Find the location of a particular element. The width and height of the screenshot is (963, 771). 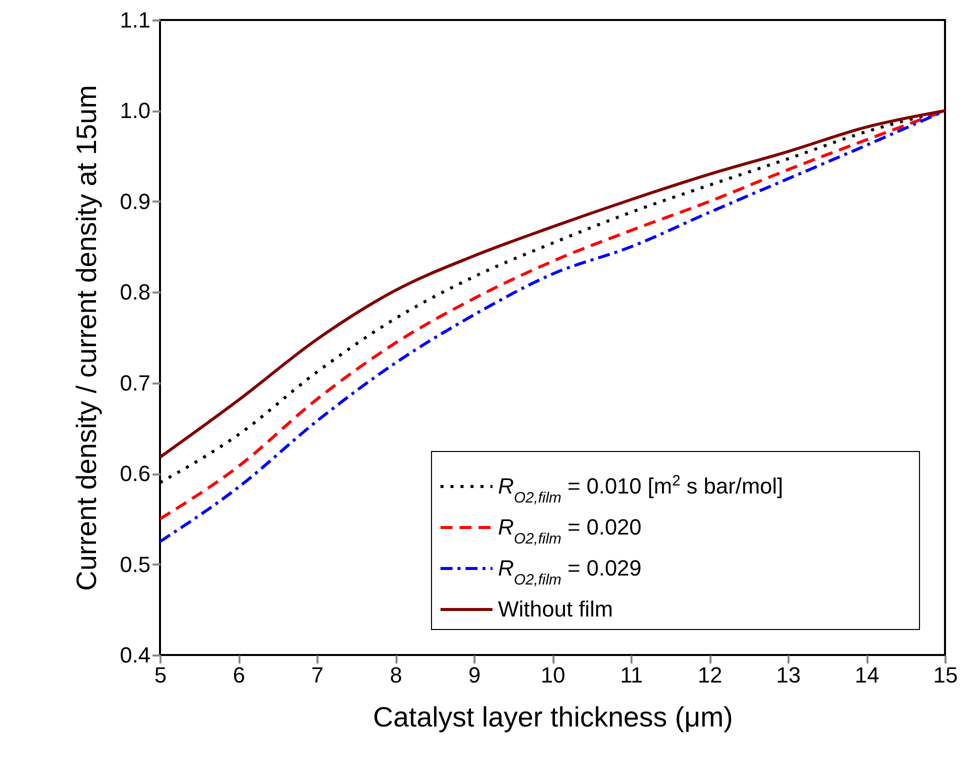

legend-label: R$_{O2,film}$ = 0.029 is located at coordinates (570, 572).